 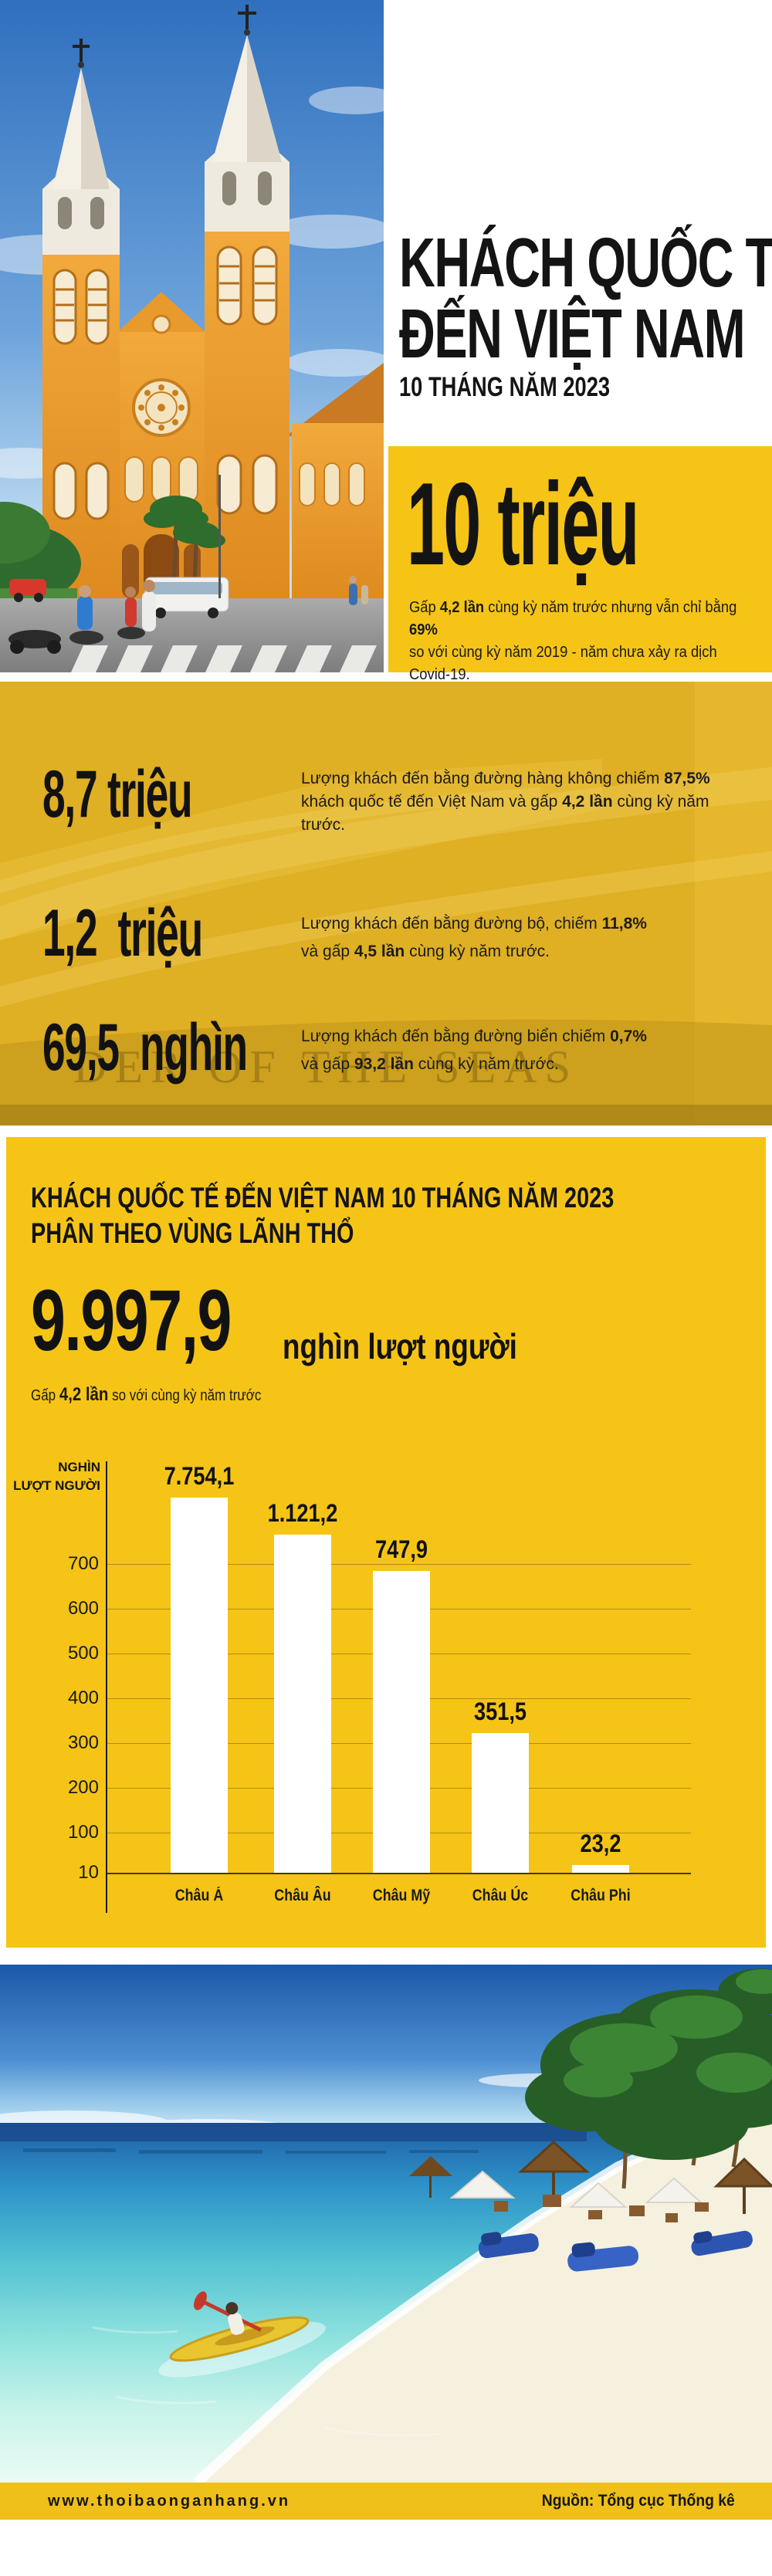 What do you see at coordinates (302, 1896) in the screenshot?
I see `bar-category-label: Châu Âu` at bounding box center [302, 1896].